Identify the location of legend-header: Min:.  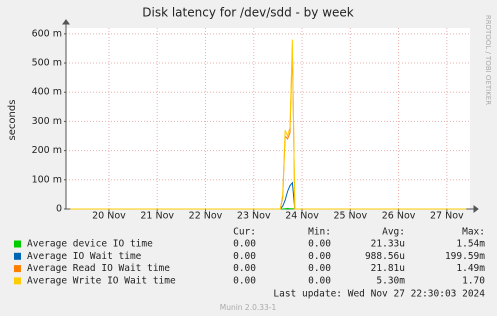
(319, 232).